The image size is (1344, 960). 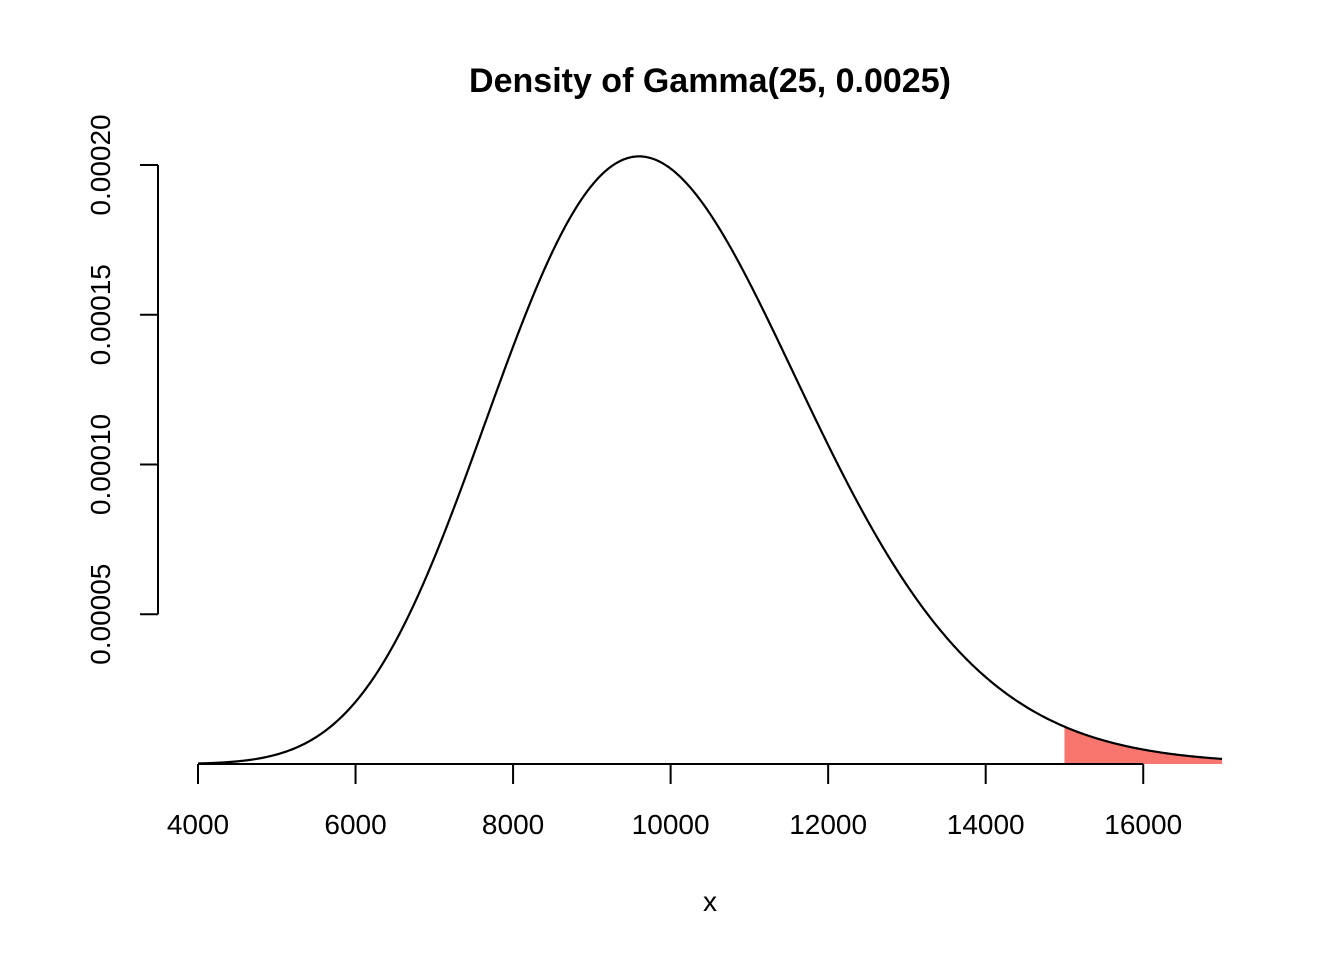 What do you see at coordinates (355, 824) in the screenshot?
I see `x-tick-label: 6000` at bounding box center [355, 824].